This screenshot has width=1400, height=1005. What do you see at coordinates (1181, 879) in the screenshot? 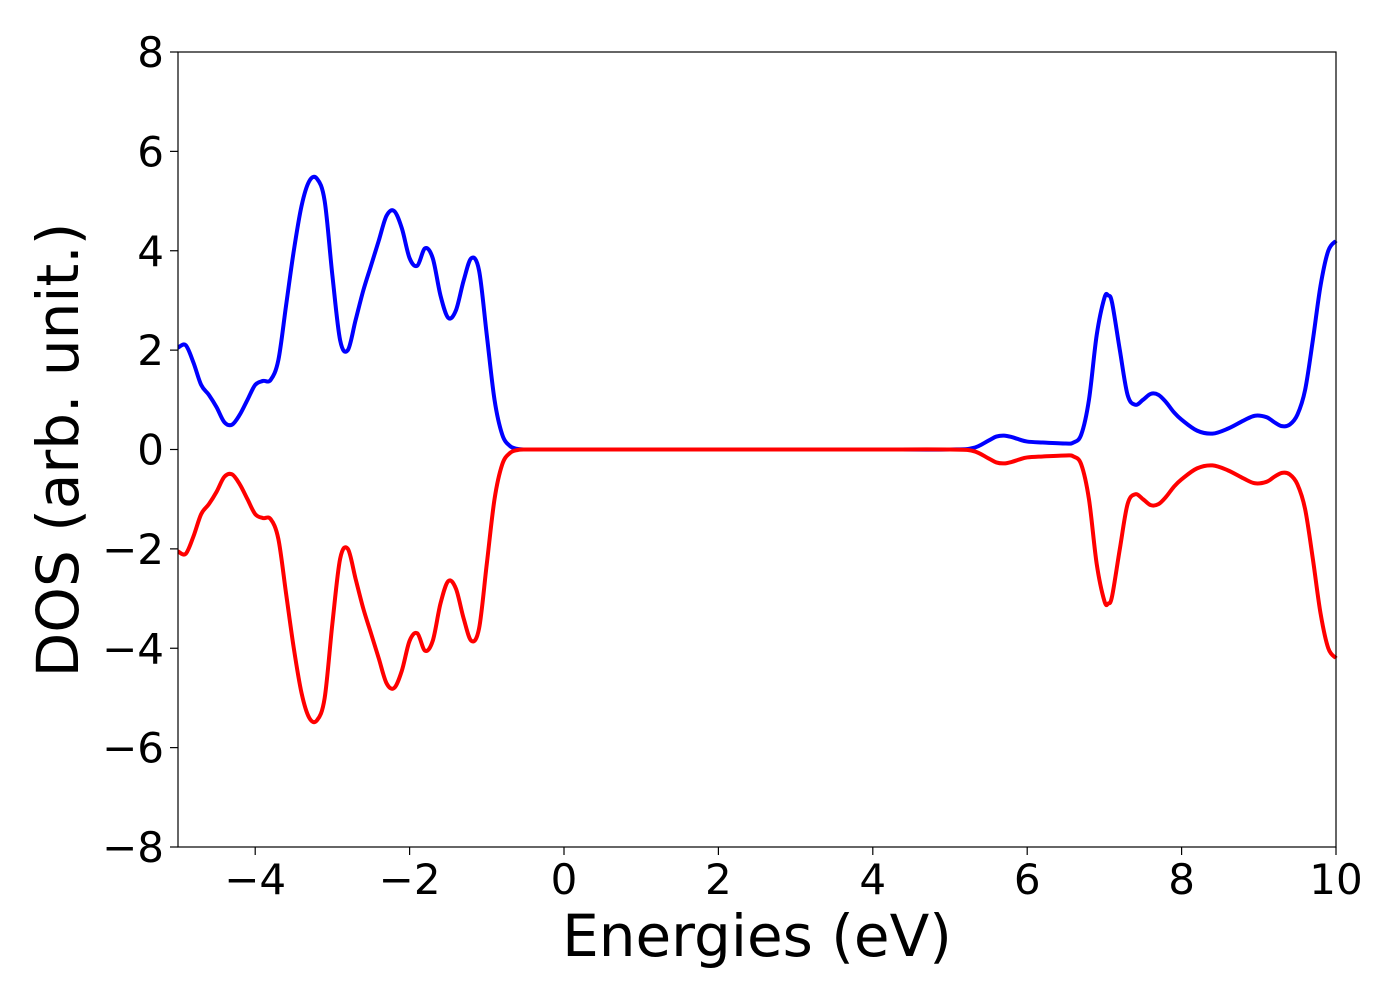
I see `x-tick-label: 8` at bounding box center [1181, 879].